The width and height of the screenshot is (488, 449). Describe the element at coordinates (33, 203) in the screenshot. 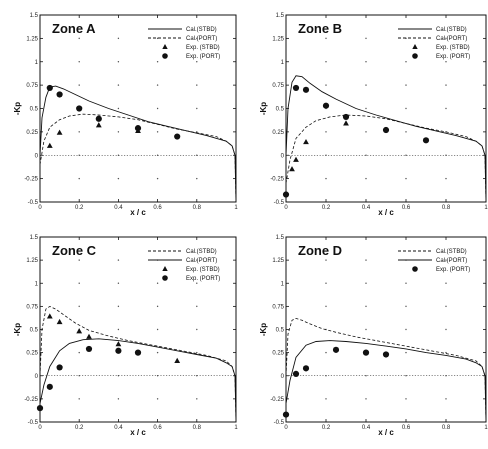

I see `y-tick-label: -0.5` at that location.